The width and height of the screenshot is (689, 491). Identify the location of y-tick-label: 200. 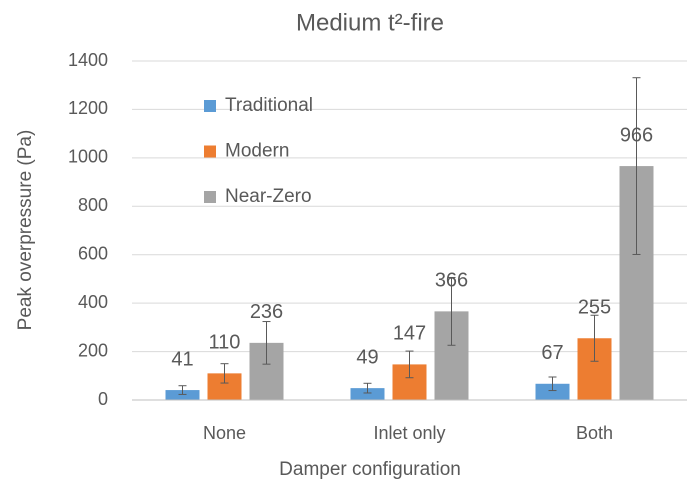
(93, 350).